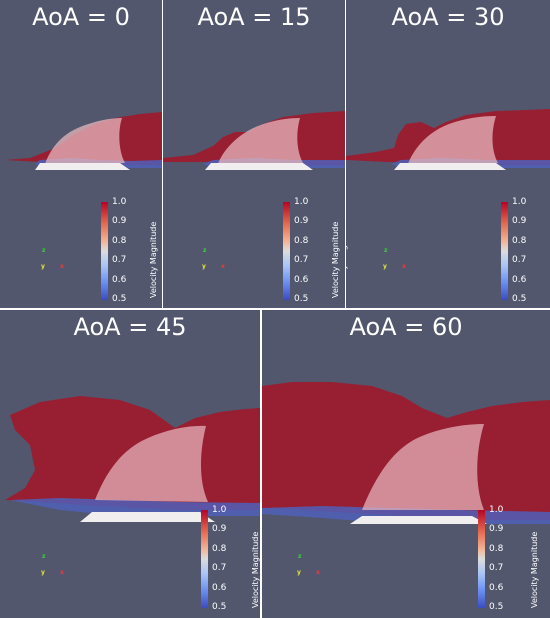  What do you see at coordinates (525, 251) in the screenshot?
I see `colorbar: 1.0 0.9 0.8 0.7 0.6 0.5` at bounding box center [525, 251].